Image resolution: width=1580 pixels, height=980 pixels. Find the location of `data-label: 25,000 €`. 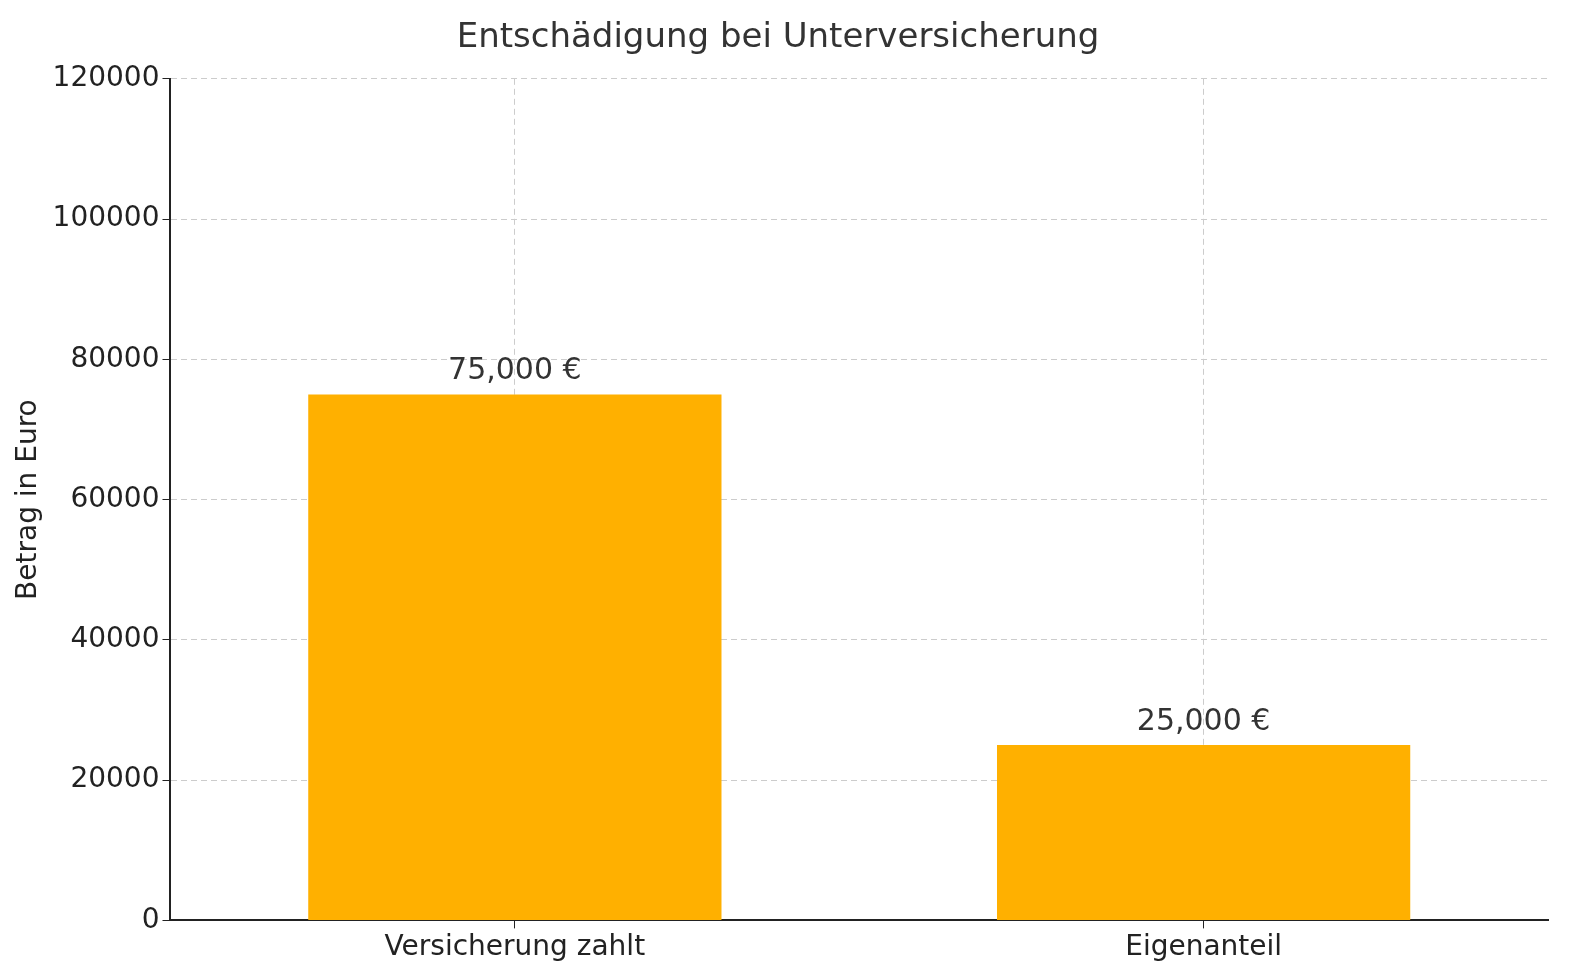

data-label: 25,000 € is located at coordinates (1203, 719).